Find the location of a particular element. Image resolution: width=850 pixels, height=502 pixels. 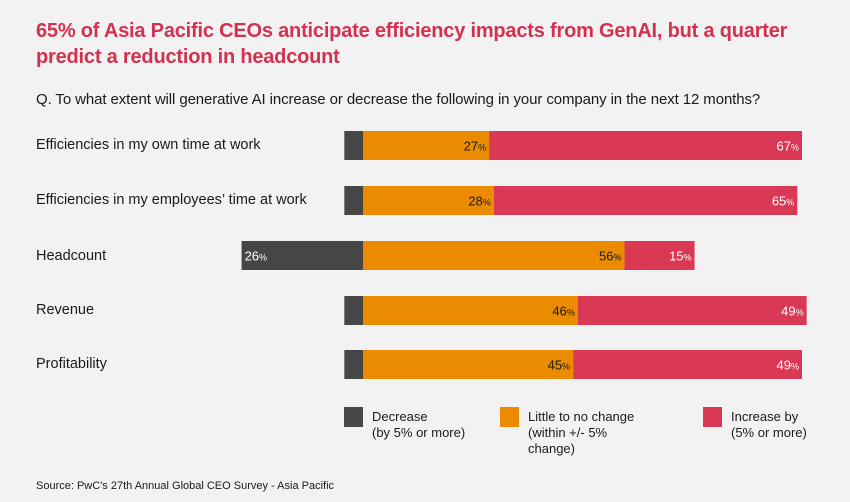

row-label: Revenue is located at coordinates (65, 310).